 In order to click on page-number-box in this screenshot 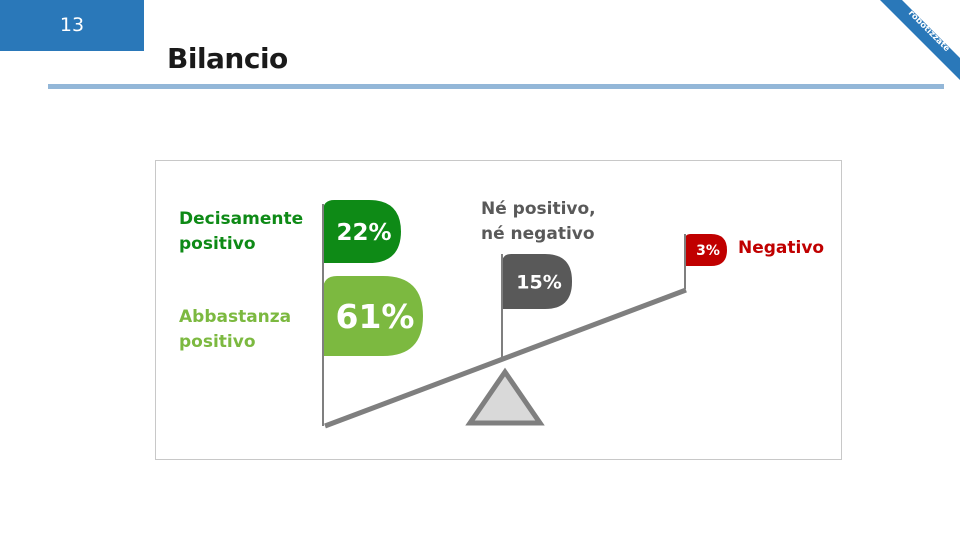, I will do `click(72, 25)`.